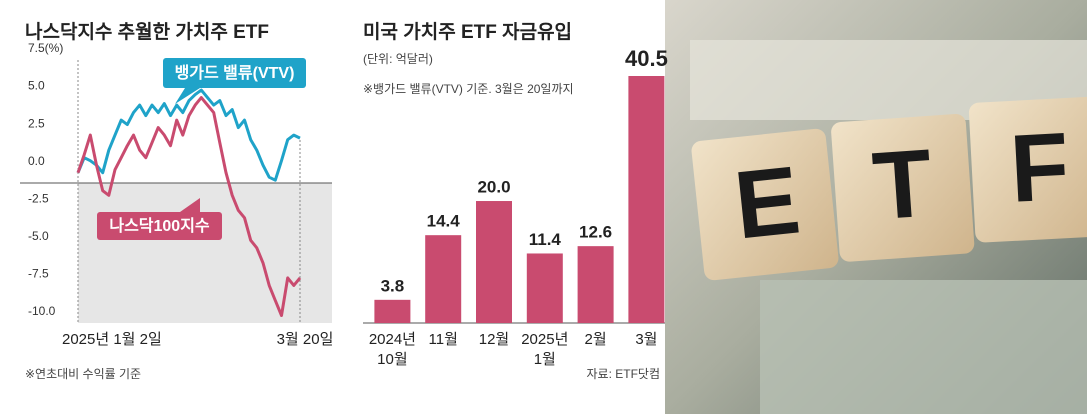  I want to click on block-letter: E, so click(767, 202).